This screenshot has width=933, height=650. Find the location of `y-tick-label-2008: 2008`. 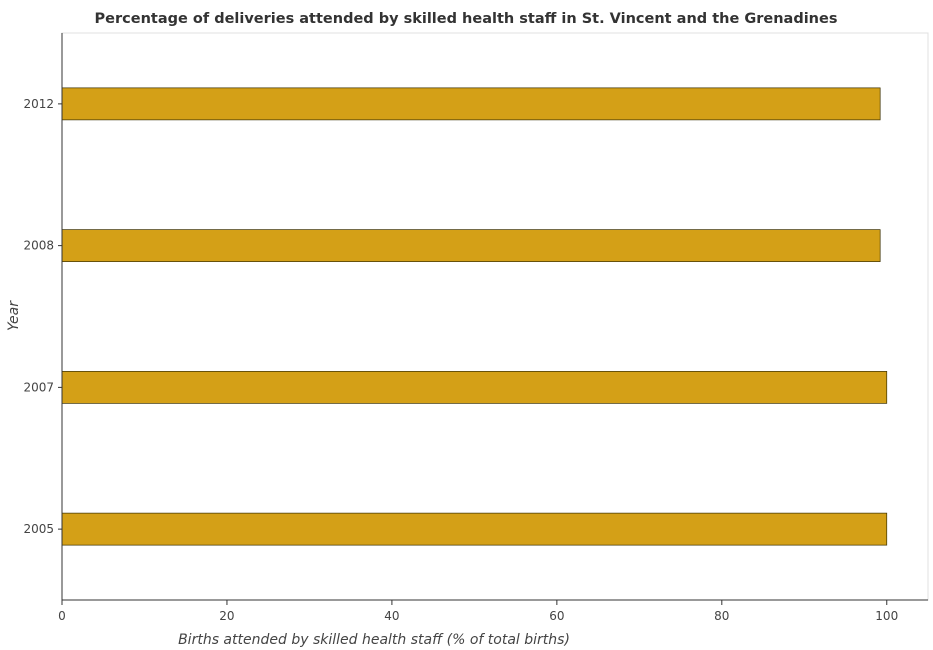

y-tick-label-2008: 2008 is located at coordinates (38, 246).